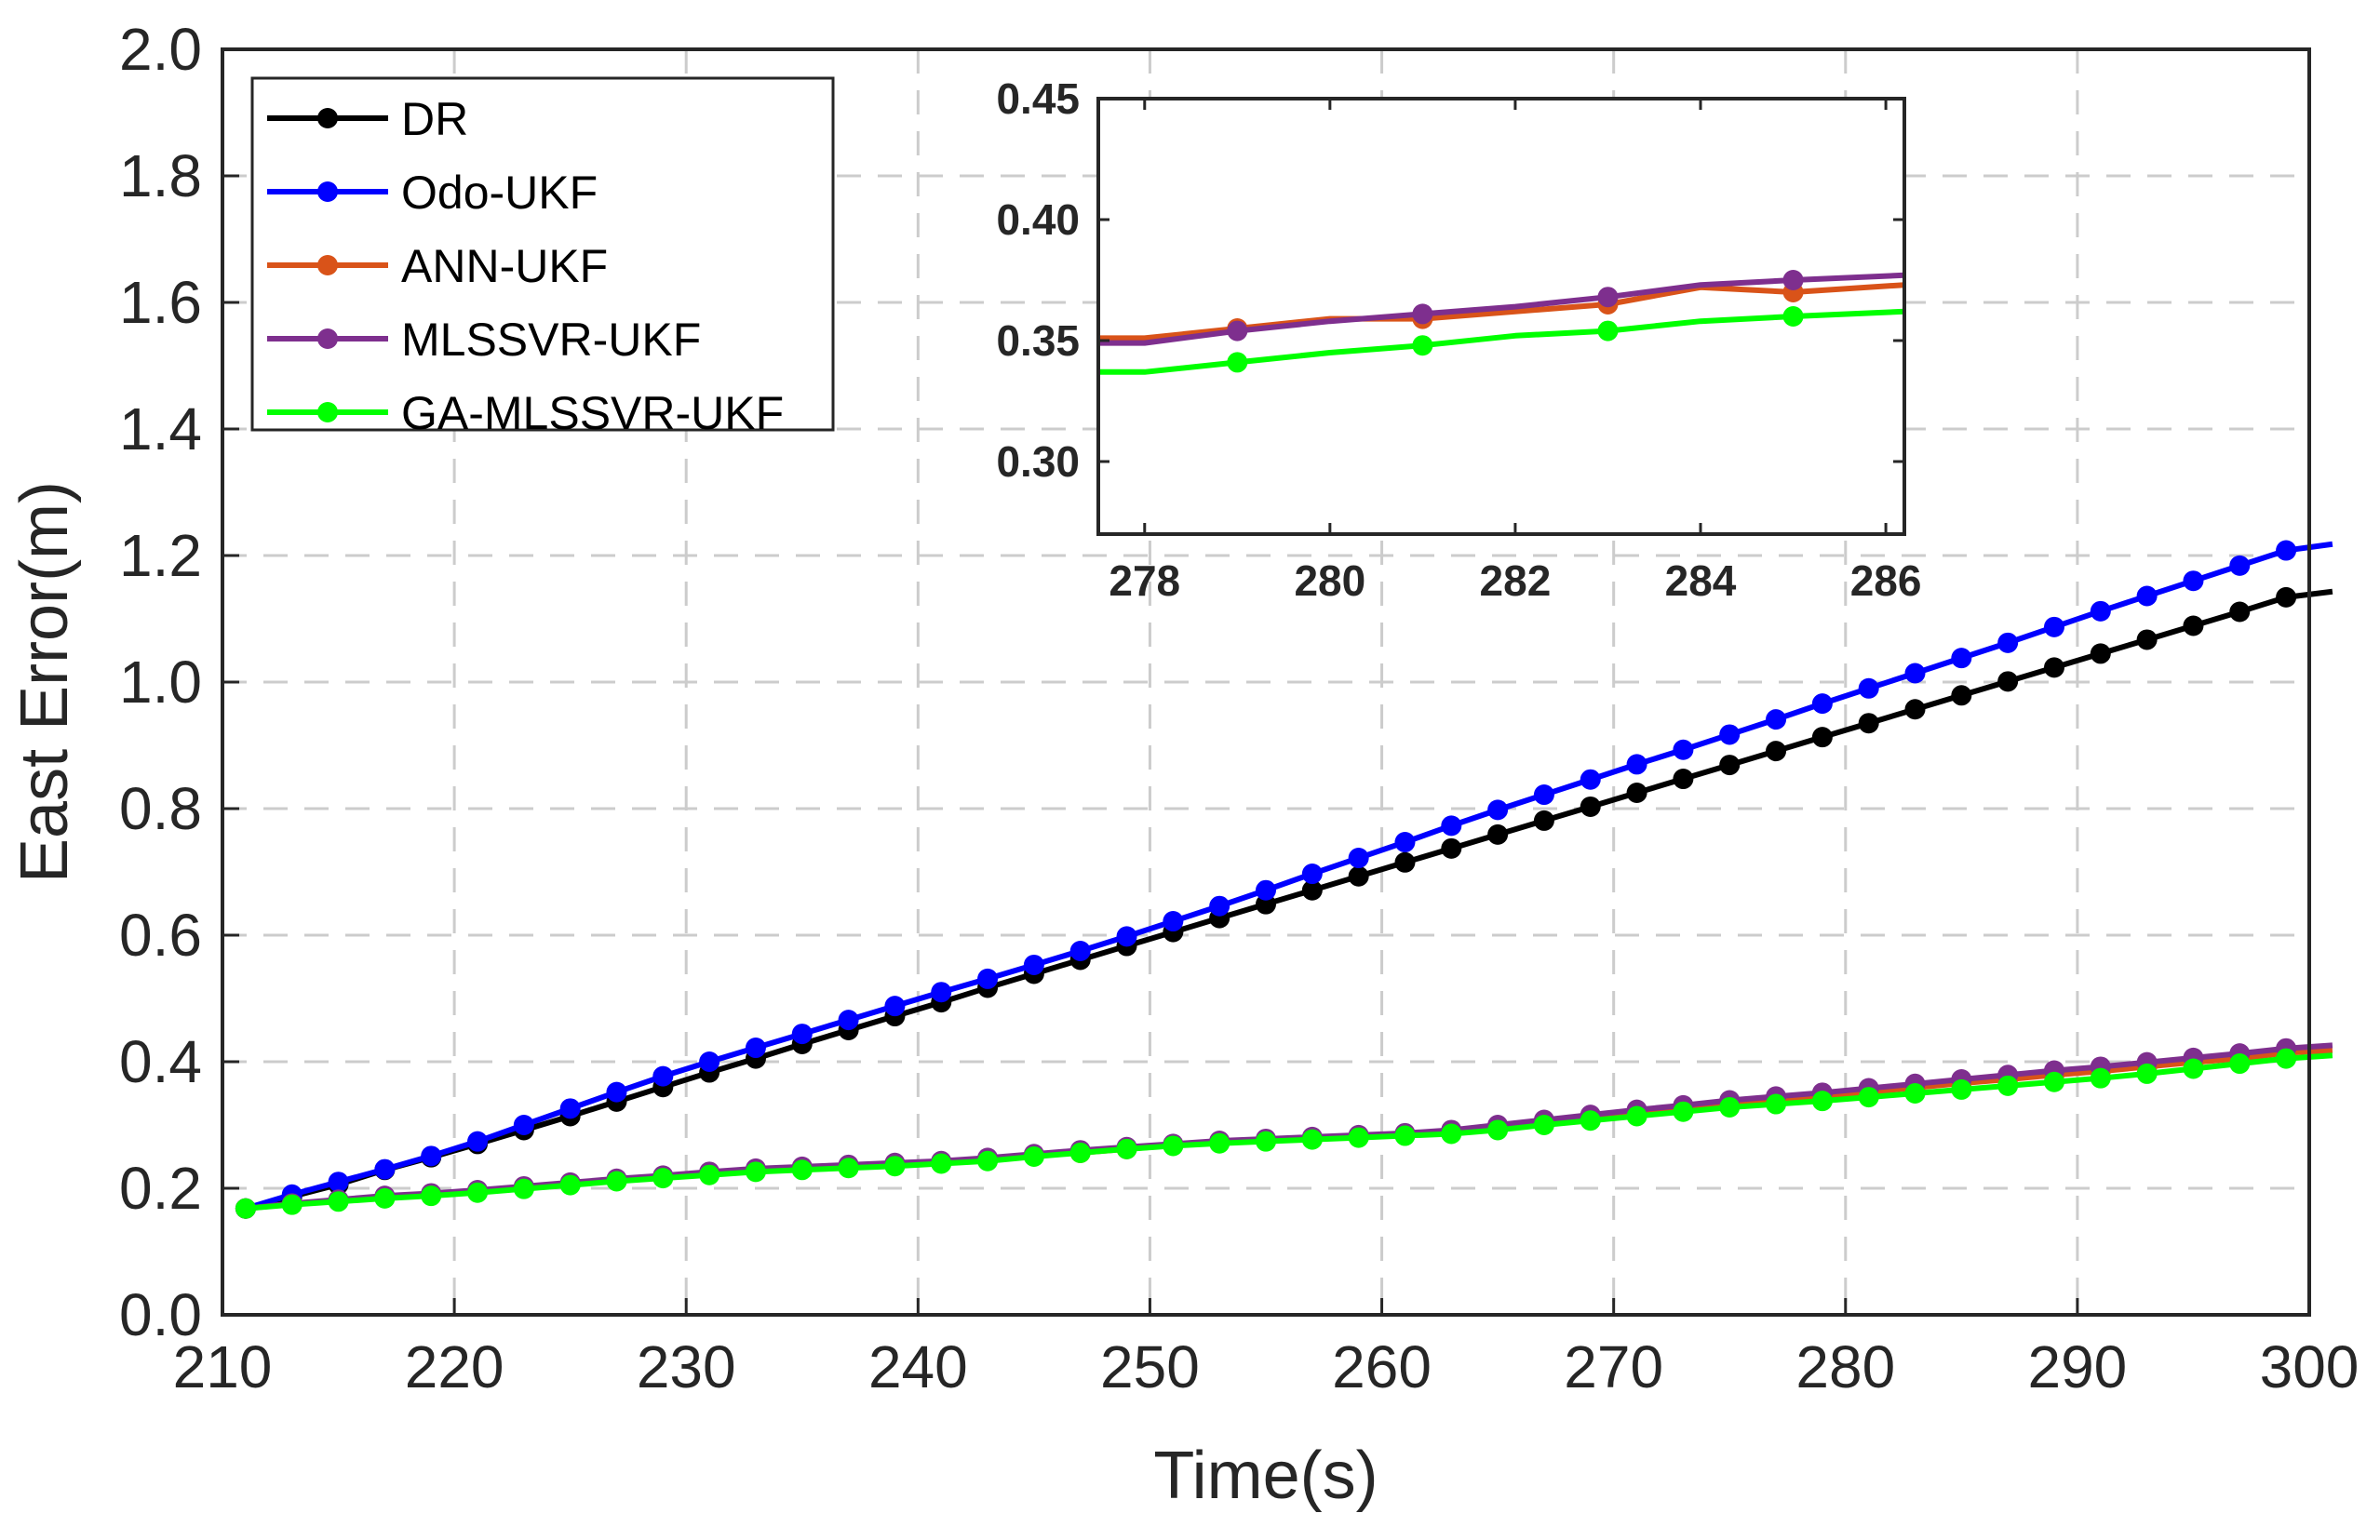 The height and width of the screenshot is (1540, 2380). What do you see at coordinates (525, 413) in the screenshot?
I see `legend-entry-ga-mlssvr-ukf: GA-MLSSVR-UKF` at bounding box center [525, 413].